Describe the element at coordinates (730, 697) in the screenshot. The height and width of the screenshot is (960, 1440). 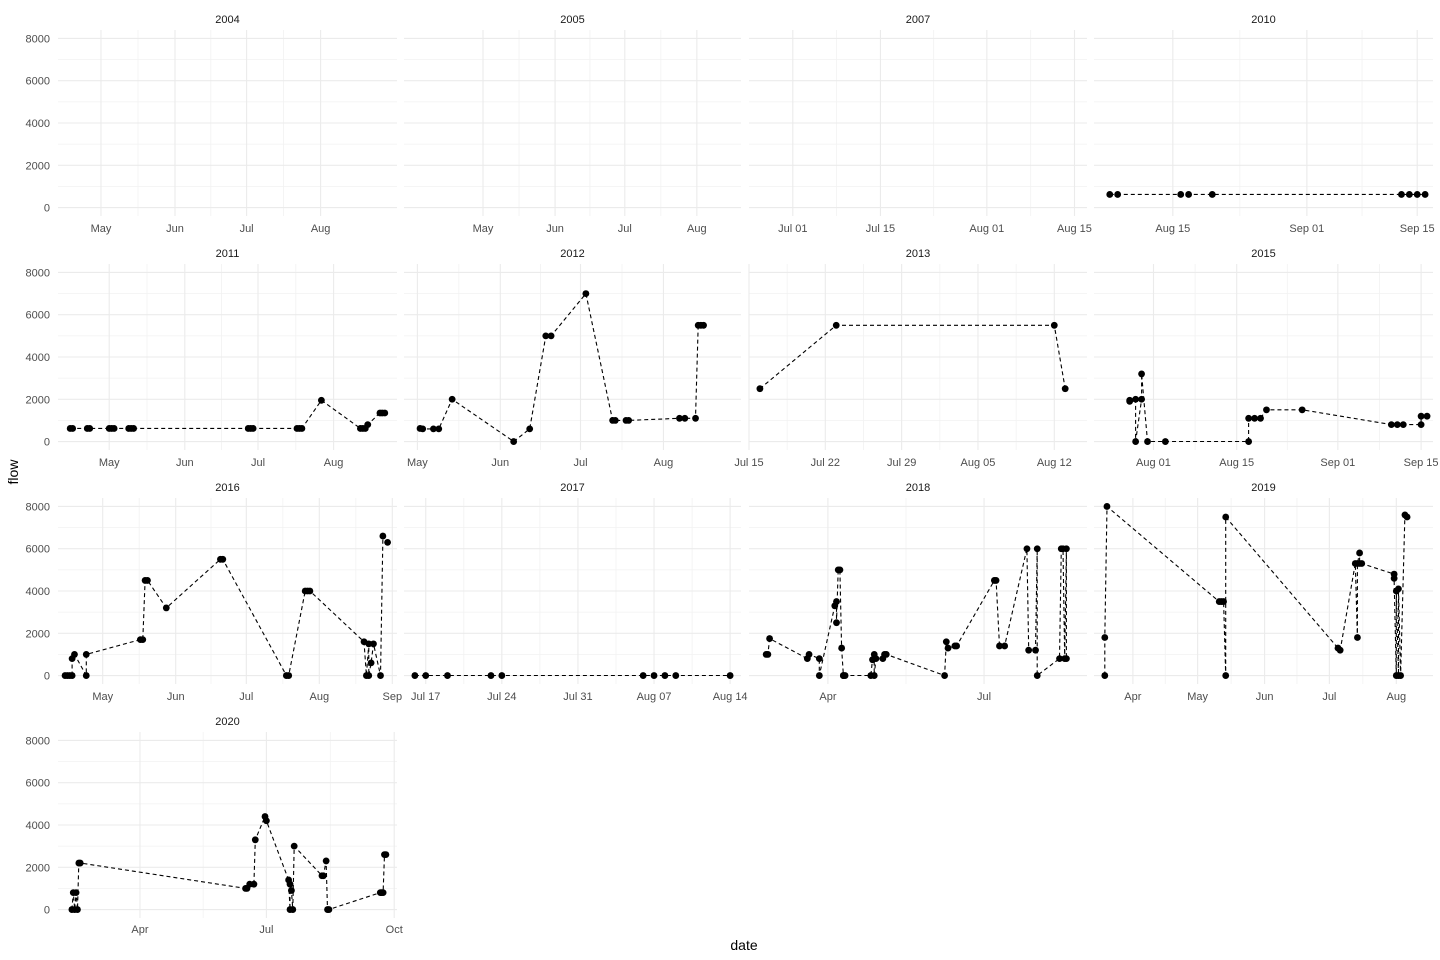
I see `x-tick-label: Aug 14` at that location.